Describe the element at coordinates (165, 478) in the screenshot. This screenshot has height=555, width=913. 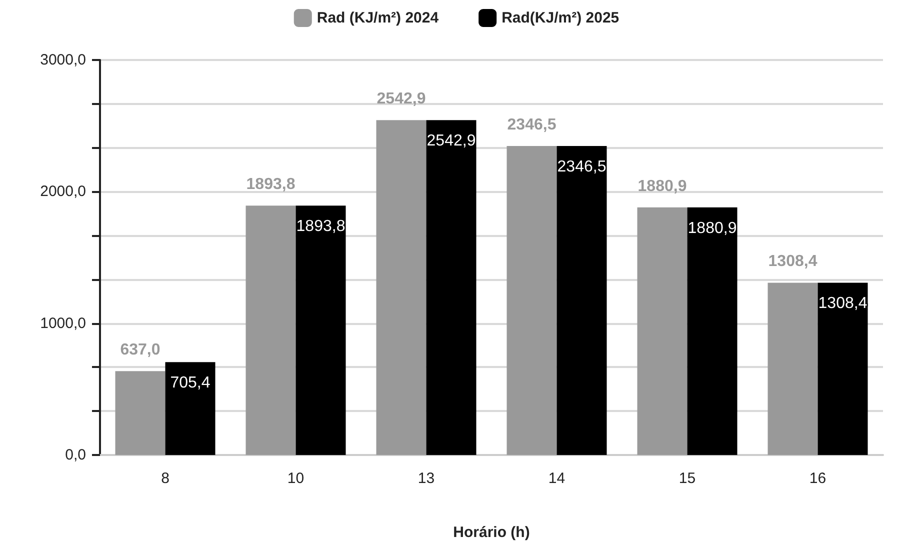
I see `x-tick-label: 8` at that location.